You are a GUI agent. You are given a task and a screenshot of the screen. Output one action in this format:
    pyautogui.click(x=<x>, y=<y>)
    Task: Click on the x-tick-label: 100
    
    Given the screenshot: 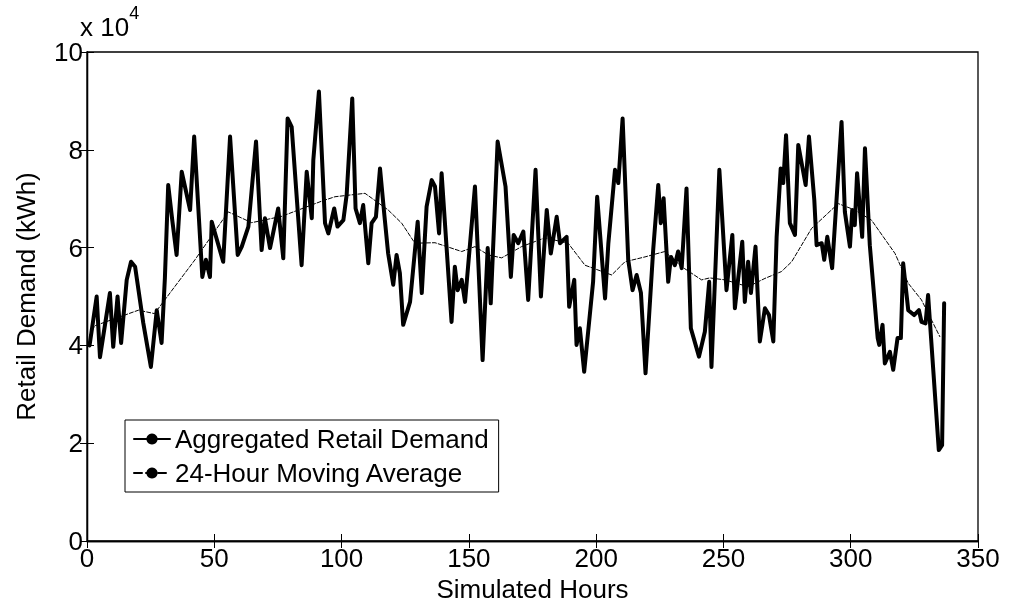 What is the action you would take?
    pyautogui.click(x=341, y=558)
    